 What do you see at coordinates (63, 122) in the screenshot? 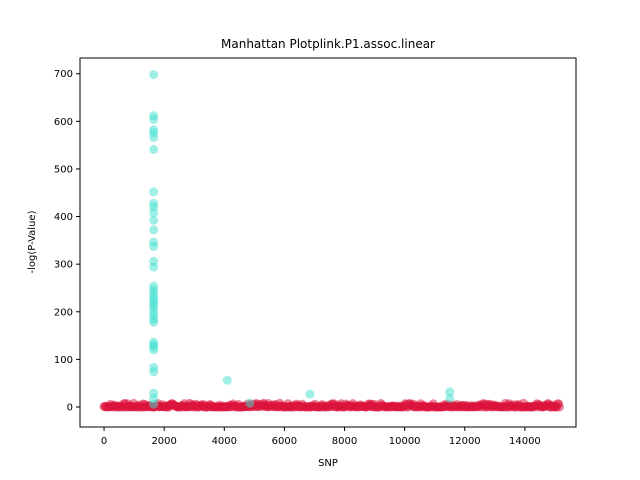
I see `y-tick-label: 600` at bounding box center [63, 122].